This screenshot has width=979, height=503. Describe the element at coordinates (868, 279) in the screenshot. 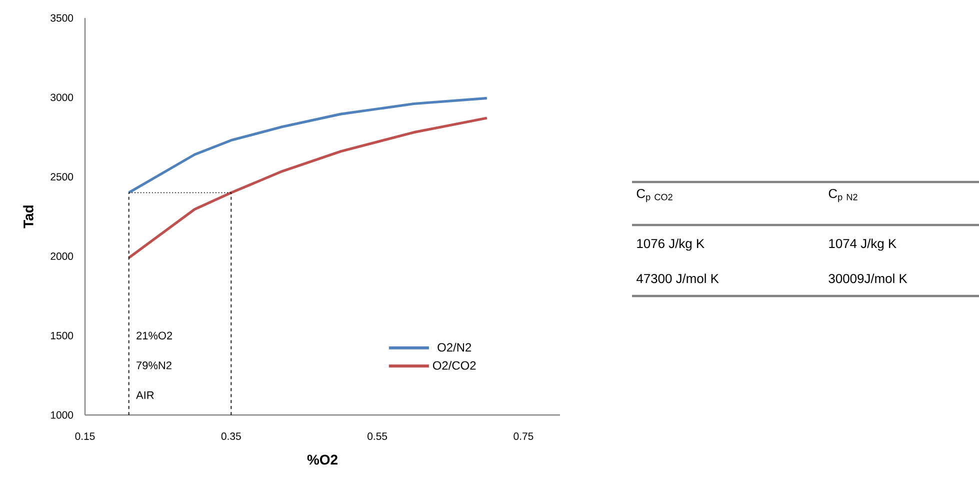

I see `text: 30009J/mol K` at that location.